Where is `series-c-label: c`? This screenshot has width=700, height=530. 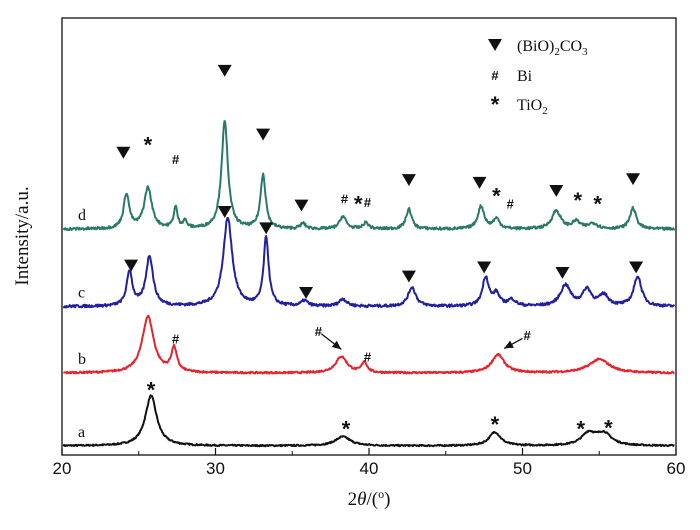 series-c-label: c is located at coordinates (81, 292).